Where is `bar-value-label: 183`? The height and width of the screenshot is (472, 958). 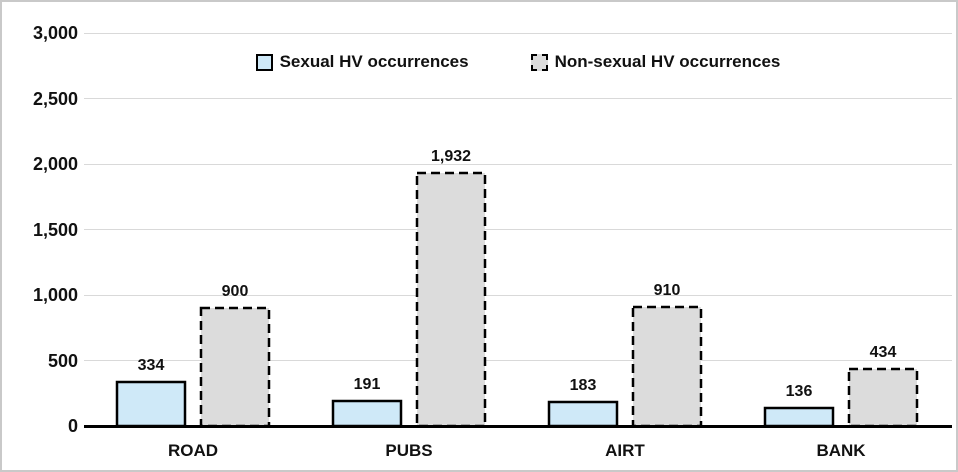 bar-value-label: 183 is located at coordinates (583, 385).